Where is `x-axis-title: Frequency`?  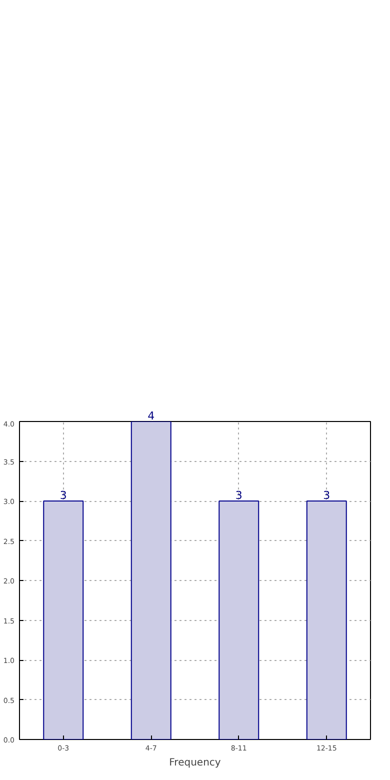
x-axis-title: Frequency is located at coordinates (195, 763).